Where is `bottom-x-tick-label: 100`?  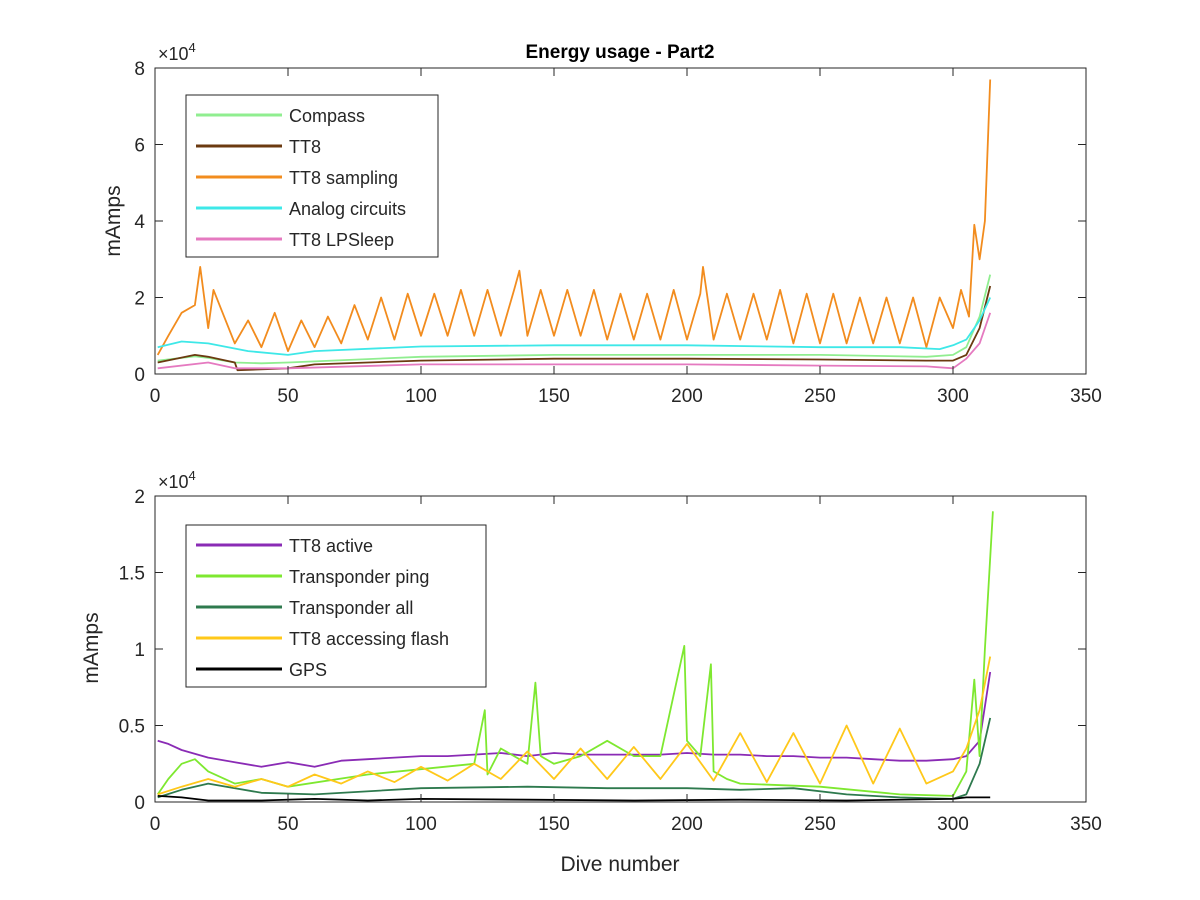
bottom-x-tick-label: 100 is located at coordinates (421, 824).